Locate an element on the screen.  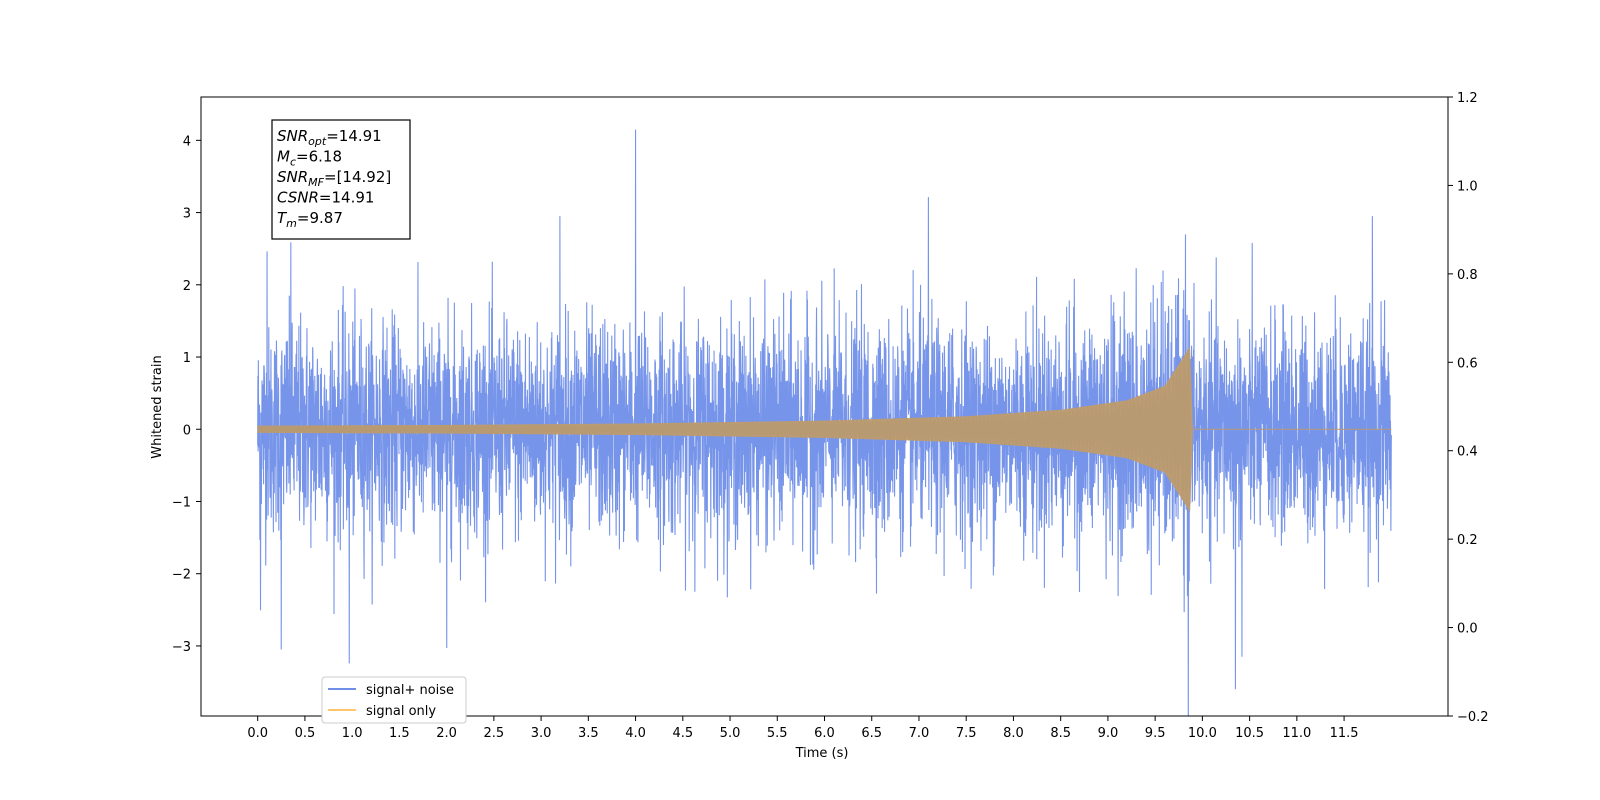
x-tick-label: 9.0 is located at coordinates (1108, 733).